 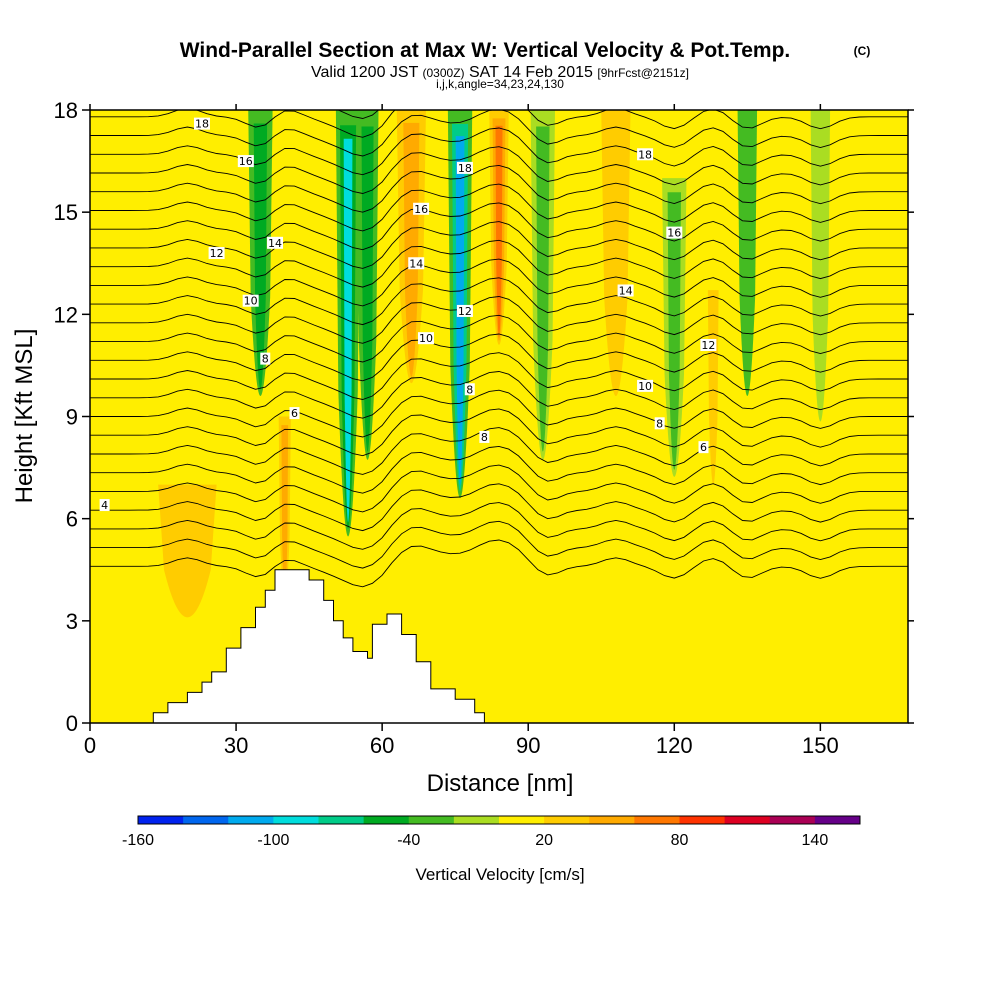 What do you see at coordinates (273, 840) in the screenshot?
I see `colorbar-tick-label-1: -100` at bounding box center [273, 840].